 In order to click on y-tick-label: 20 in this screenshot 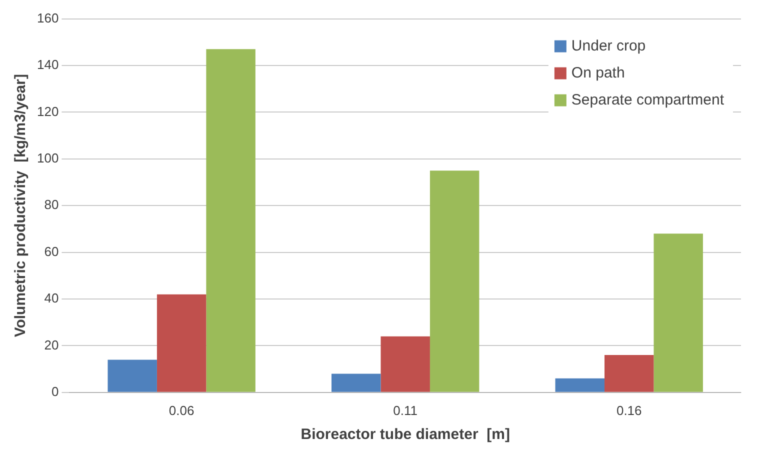, I will do `click(51, 344)`.